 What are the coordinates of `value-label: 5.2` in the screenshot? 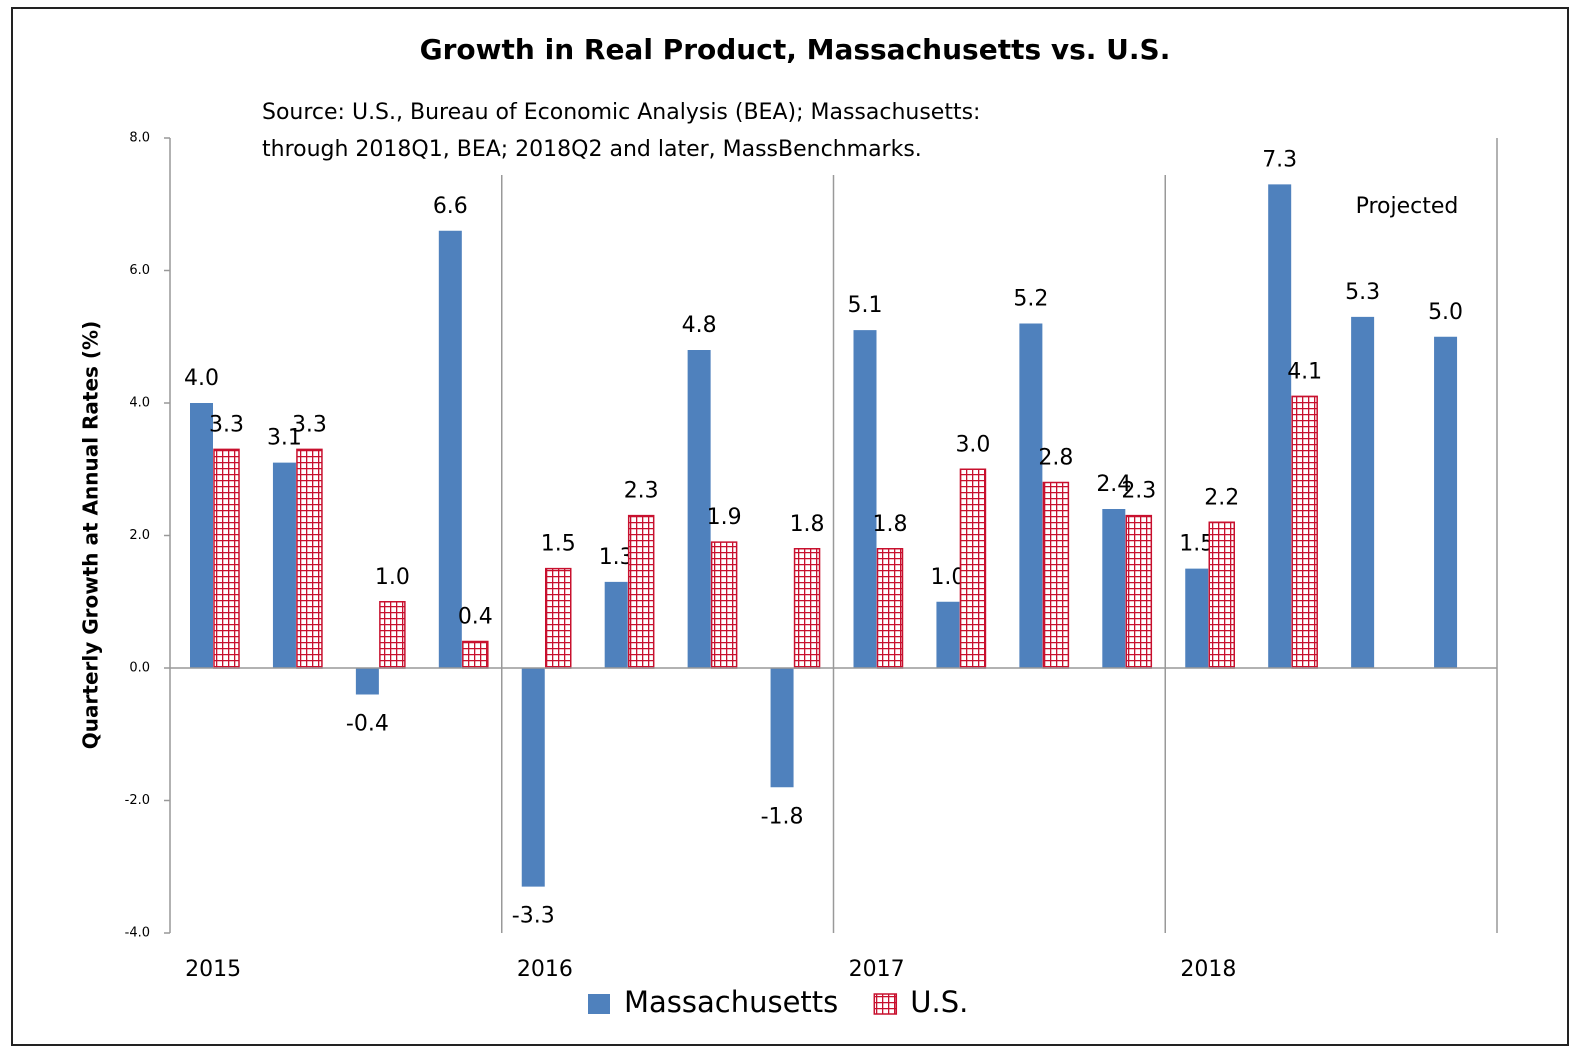 It's located at (1030, 299).